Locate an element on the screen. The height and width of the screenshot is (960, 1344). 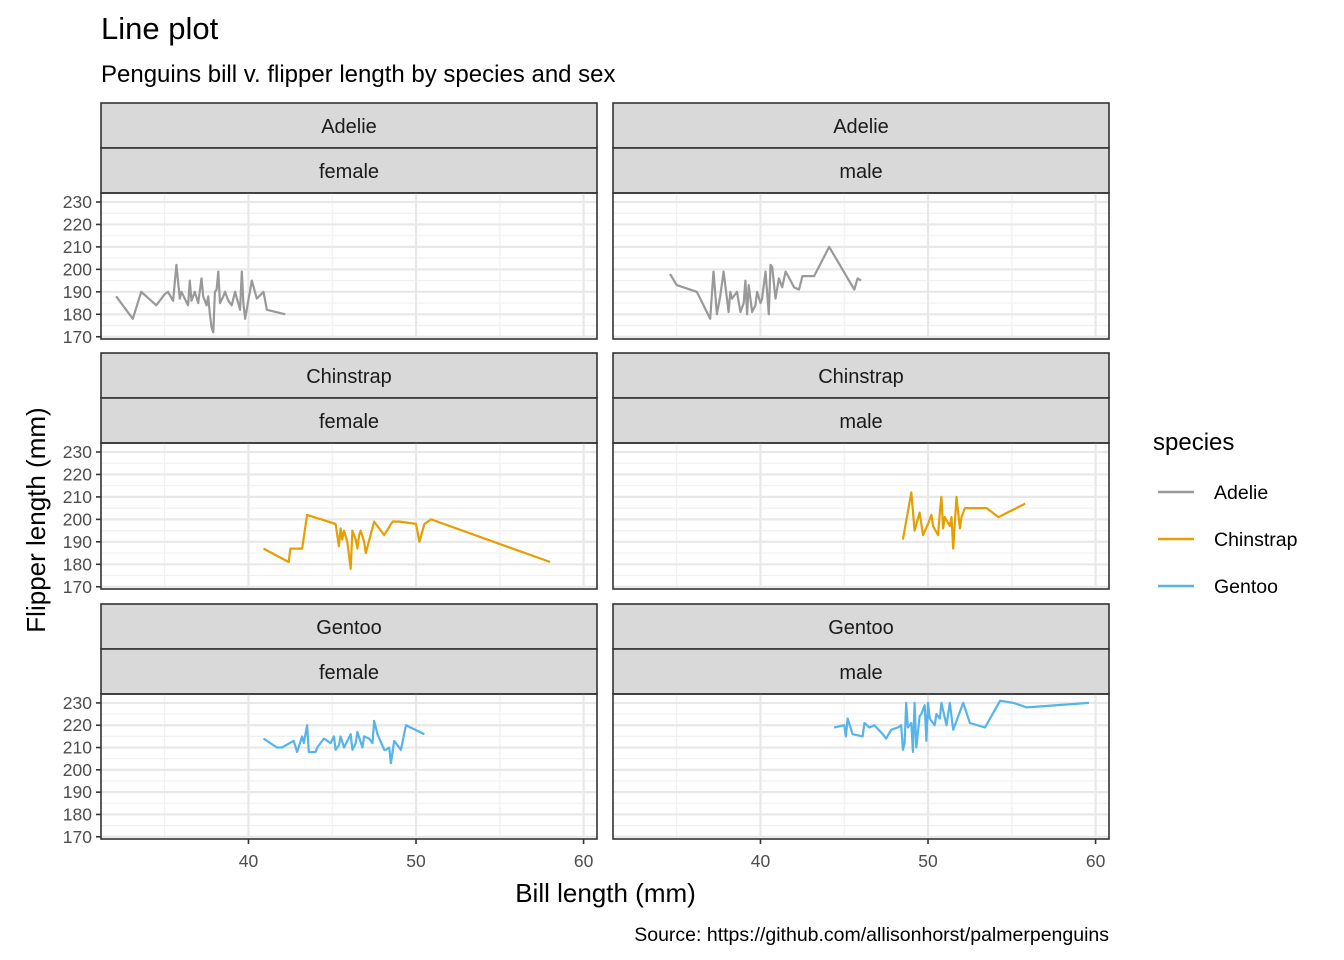
chart-title: Line plot is located at coordinates (160, 28).